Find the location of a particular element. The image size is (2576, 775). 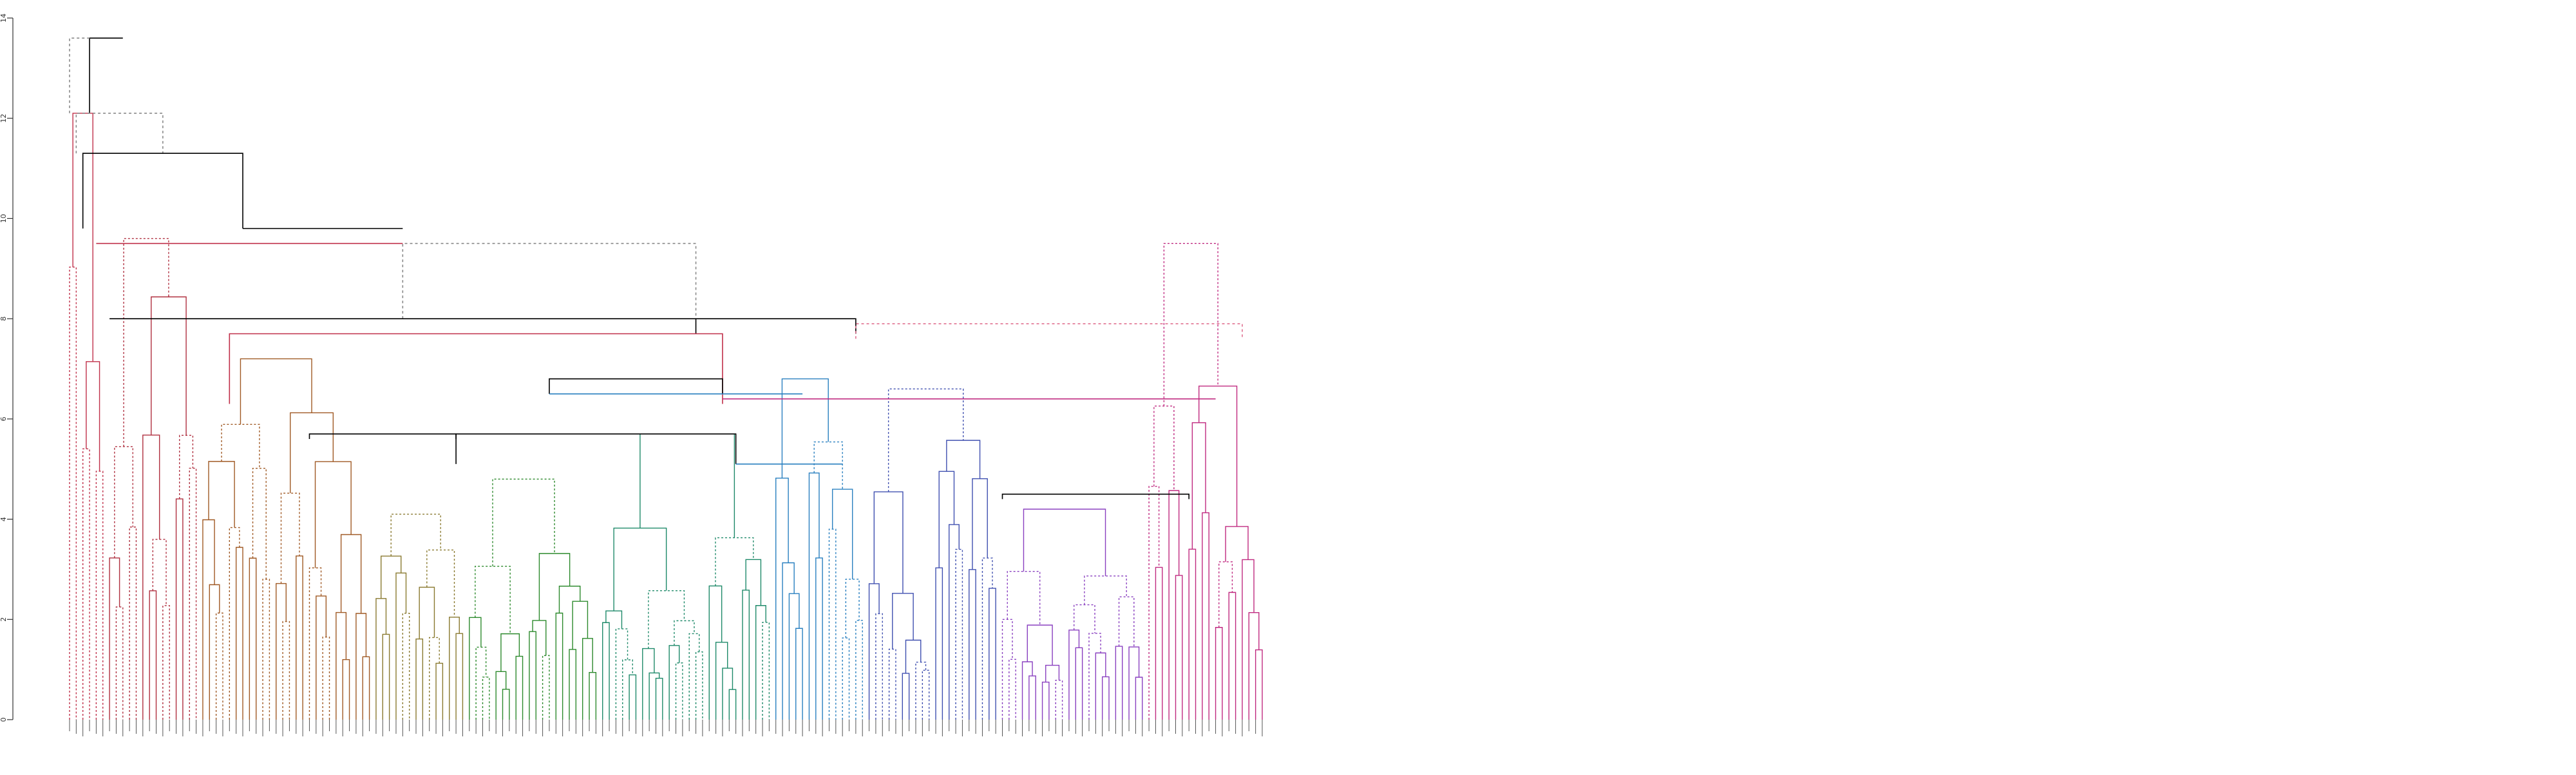

y-tick-label-7: 14 is located at coordinates (4, 18).